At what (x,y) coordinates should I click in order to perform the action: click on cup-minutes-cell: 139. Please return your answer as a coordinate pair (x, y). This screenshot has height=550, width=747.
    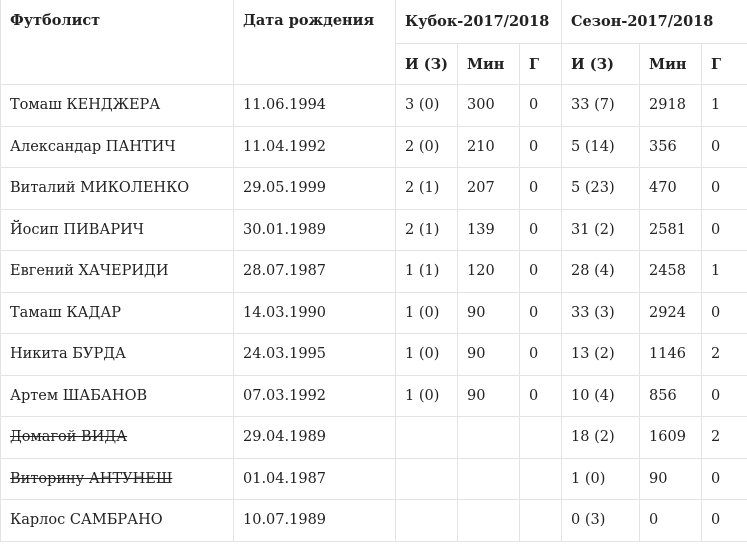
    Looking at the image, I should click on (488, 229).